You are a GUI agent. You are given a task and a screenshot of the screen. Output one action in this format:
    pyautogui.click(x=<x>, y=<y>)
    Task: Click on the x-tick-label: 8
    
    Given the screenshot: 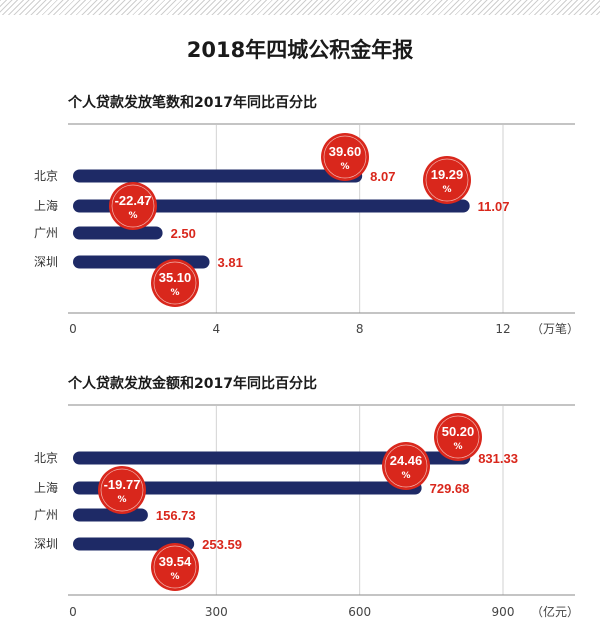 What is the action you would take?
    pyautogui.click(x=360, y=329)
    